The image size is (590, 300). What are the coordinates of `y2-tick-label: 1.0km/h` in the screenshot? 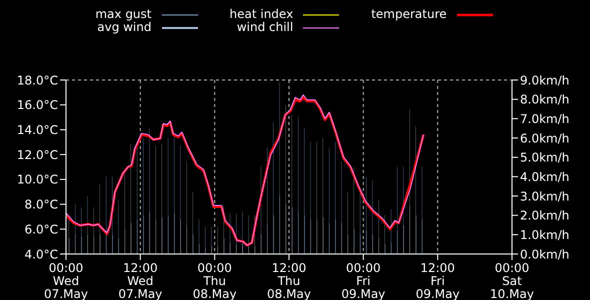 It's located at (545, 235).